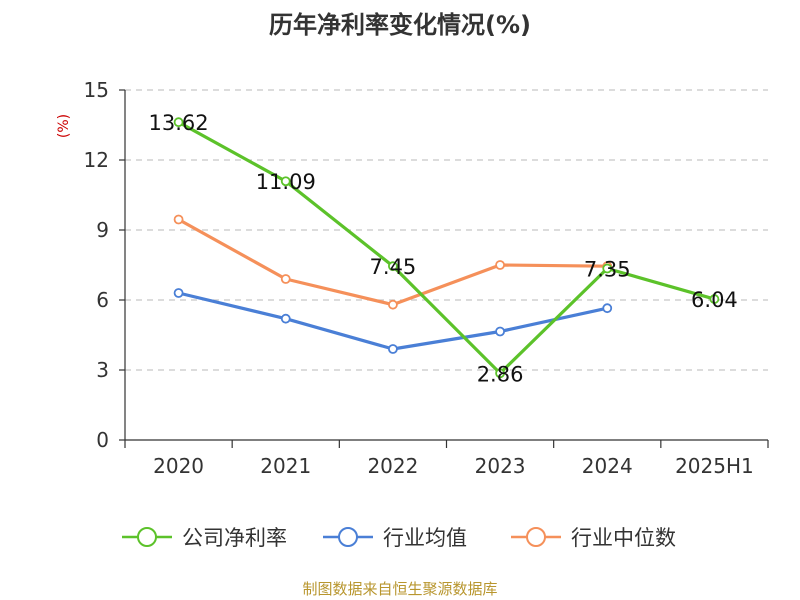  I want to click on y-tick-label: 15, so click(96, 90).